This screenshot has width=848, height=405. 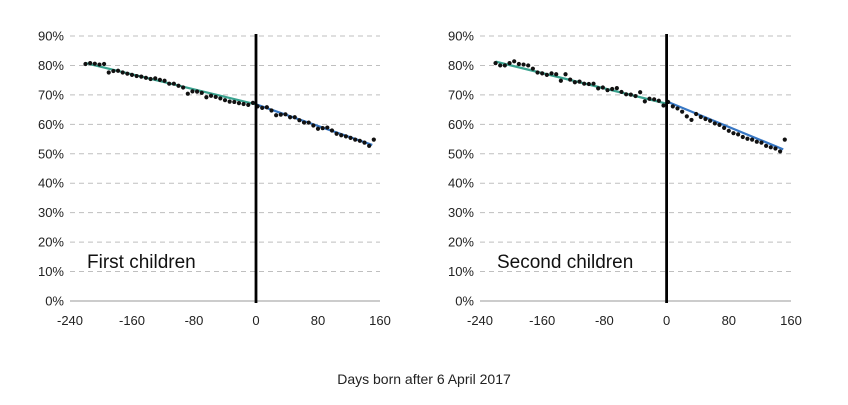 I want to click on y-tick-label: 50%, so click(x=51, y=153).